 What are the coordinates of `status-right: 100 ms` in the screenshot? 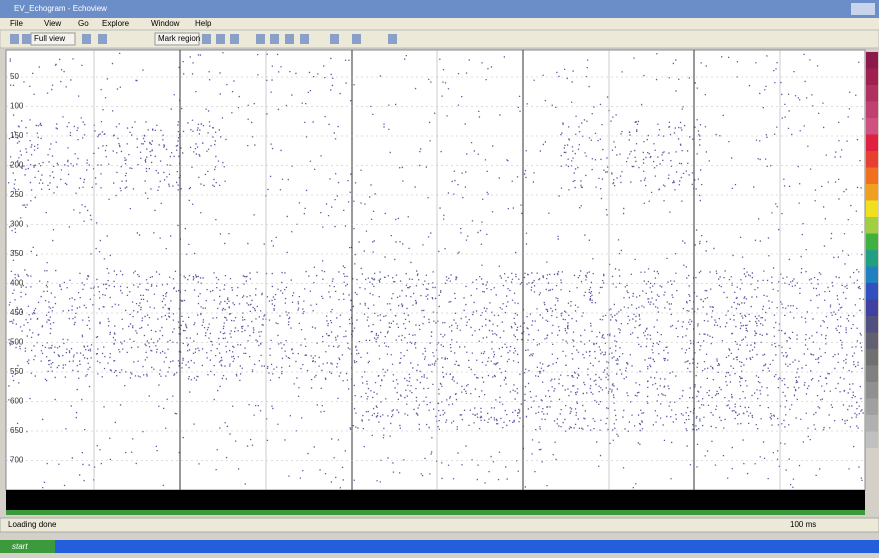 It's located at (803, 524).